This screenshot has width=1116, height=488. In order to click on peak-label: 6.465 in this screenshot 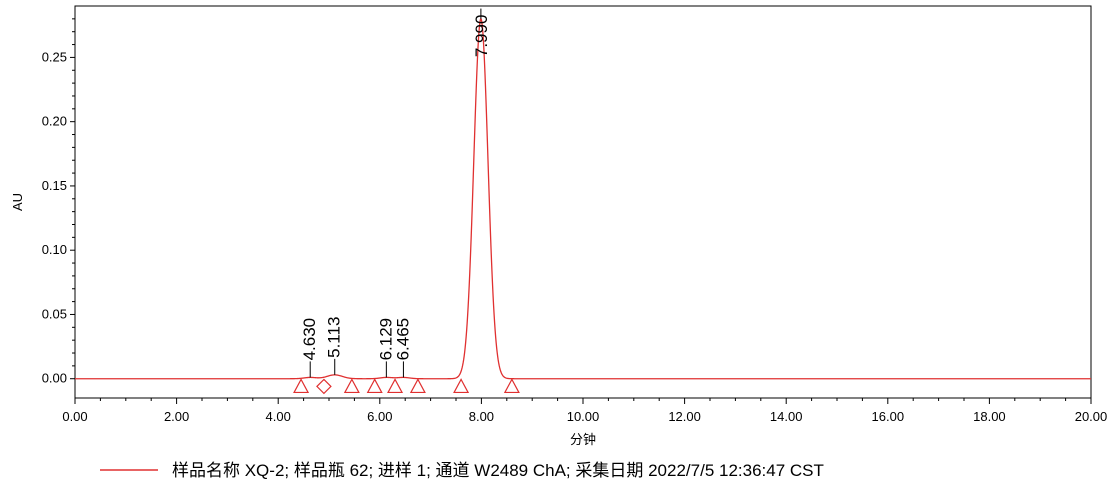, I will do `click(402, 339)`.